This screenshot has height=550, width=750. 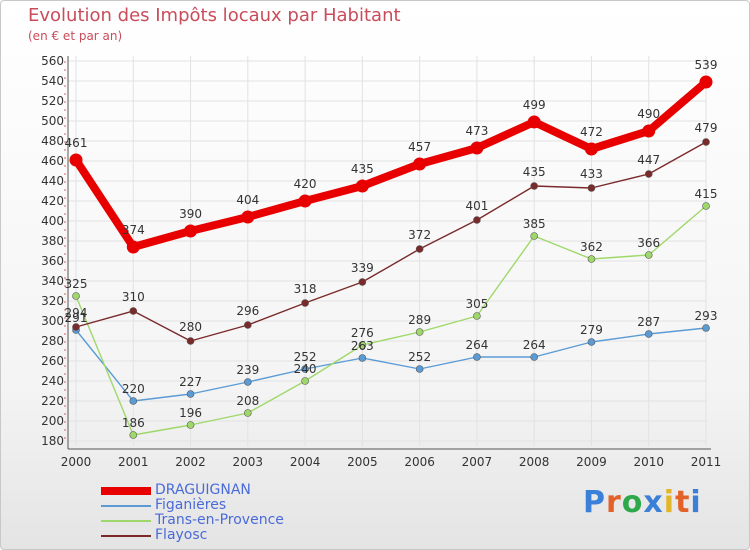 I want to click on y-tick-label: 200, so click(x=52, y=421).